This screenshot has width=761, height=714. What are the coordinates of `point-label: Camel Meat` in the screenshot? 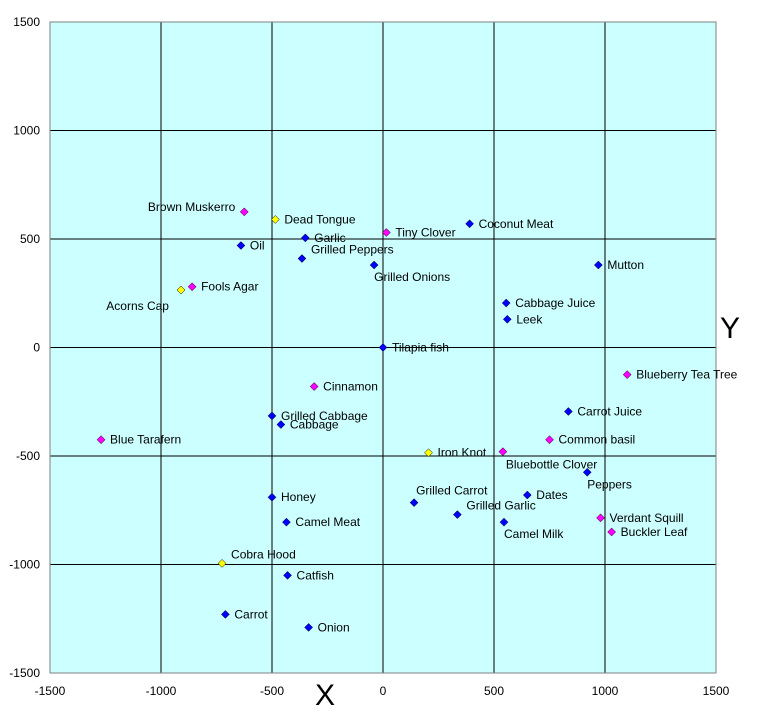 It's located at (327, 522).